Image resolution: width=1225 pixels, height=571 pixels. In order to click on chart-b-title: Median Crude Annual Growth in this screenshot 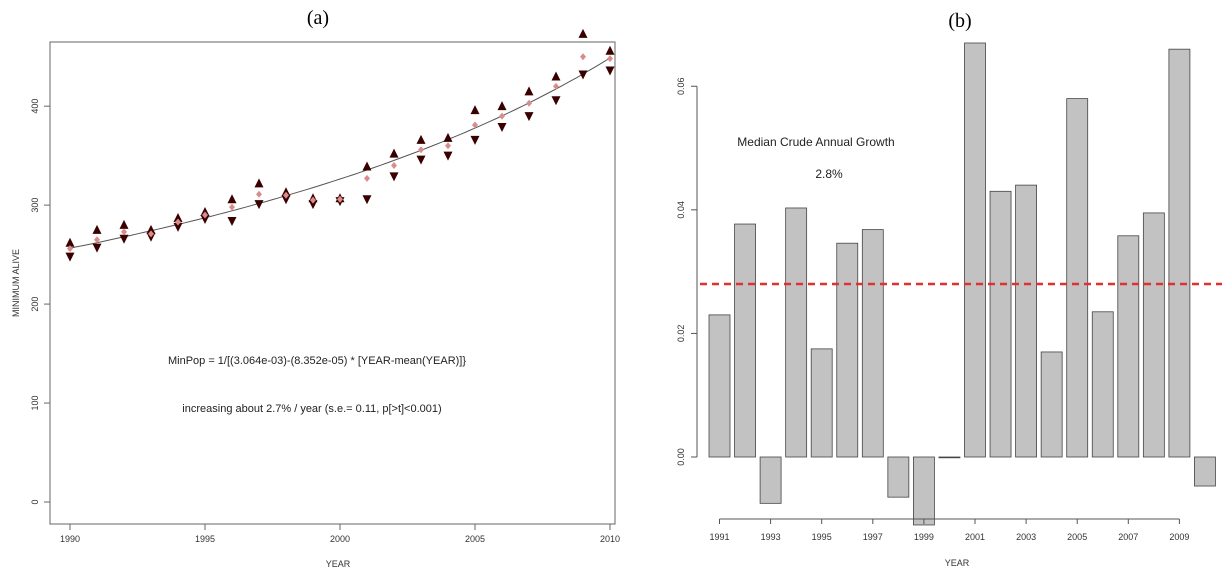, I will do `click(815, 142)`.